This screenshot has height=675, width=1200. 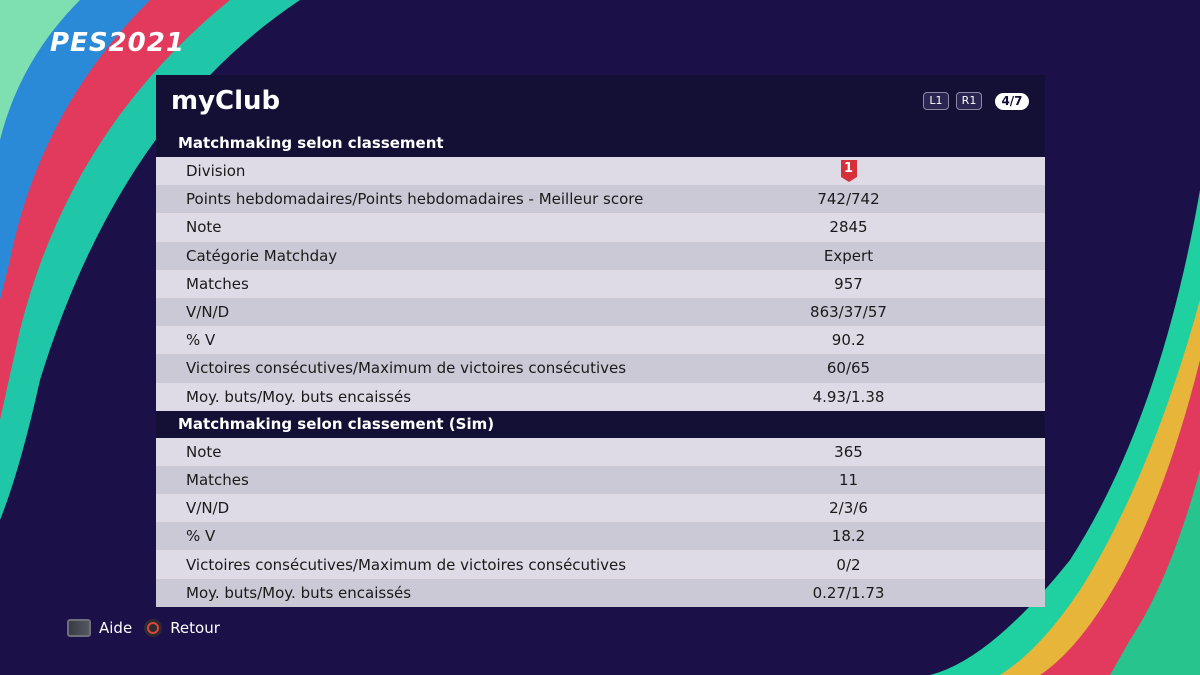 What do you see at coordinates (79, 628) in the screenshot?
I see `touchpad-icon` at bounding box center [79, 628].